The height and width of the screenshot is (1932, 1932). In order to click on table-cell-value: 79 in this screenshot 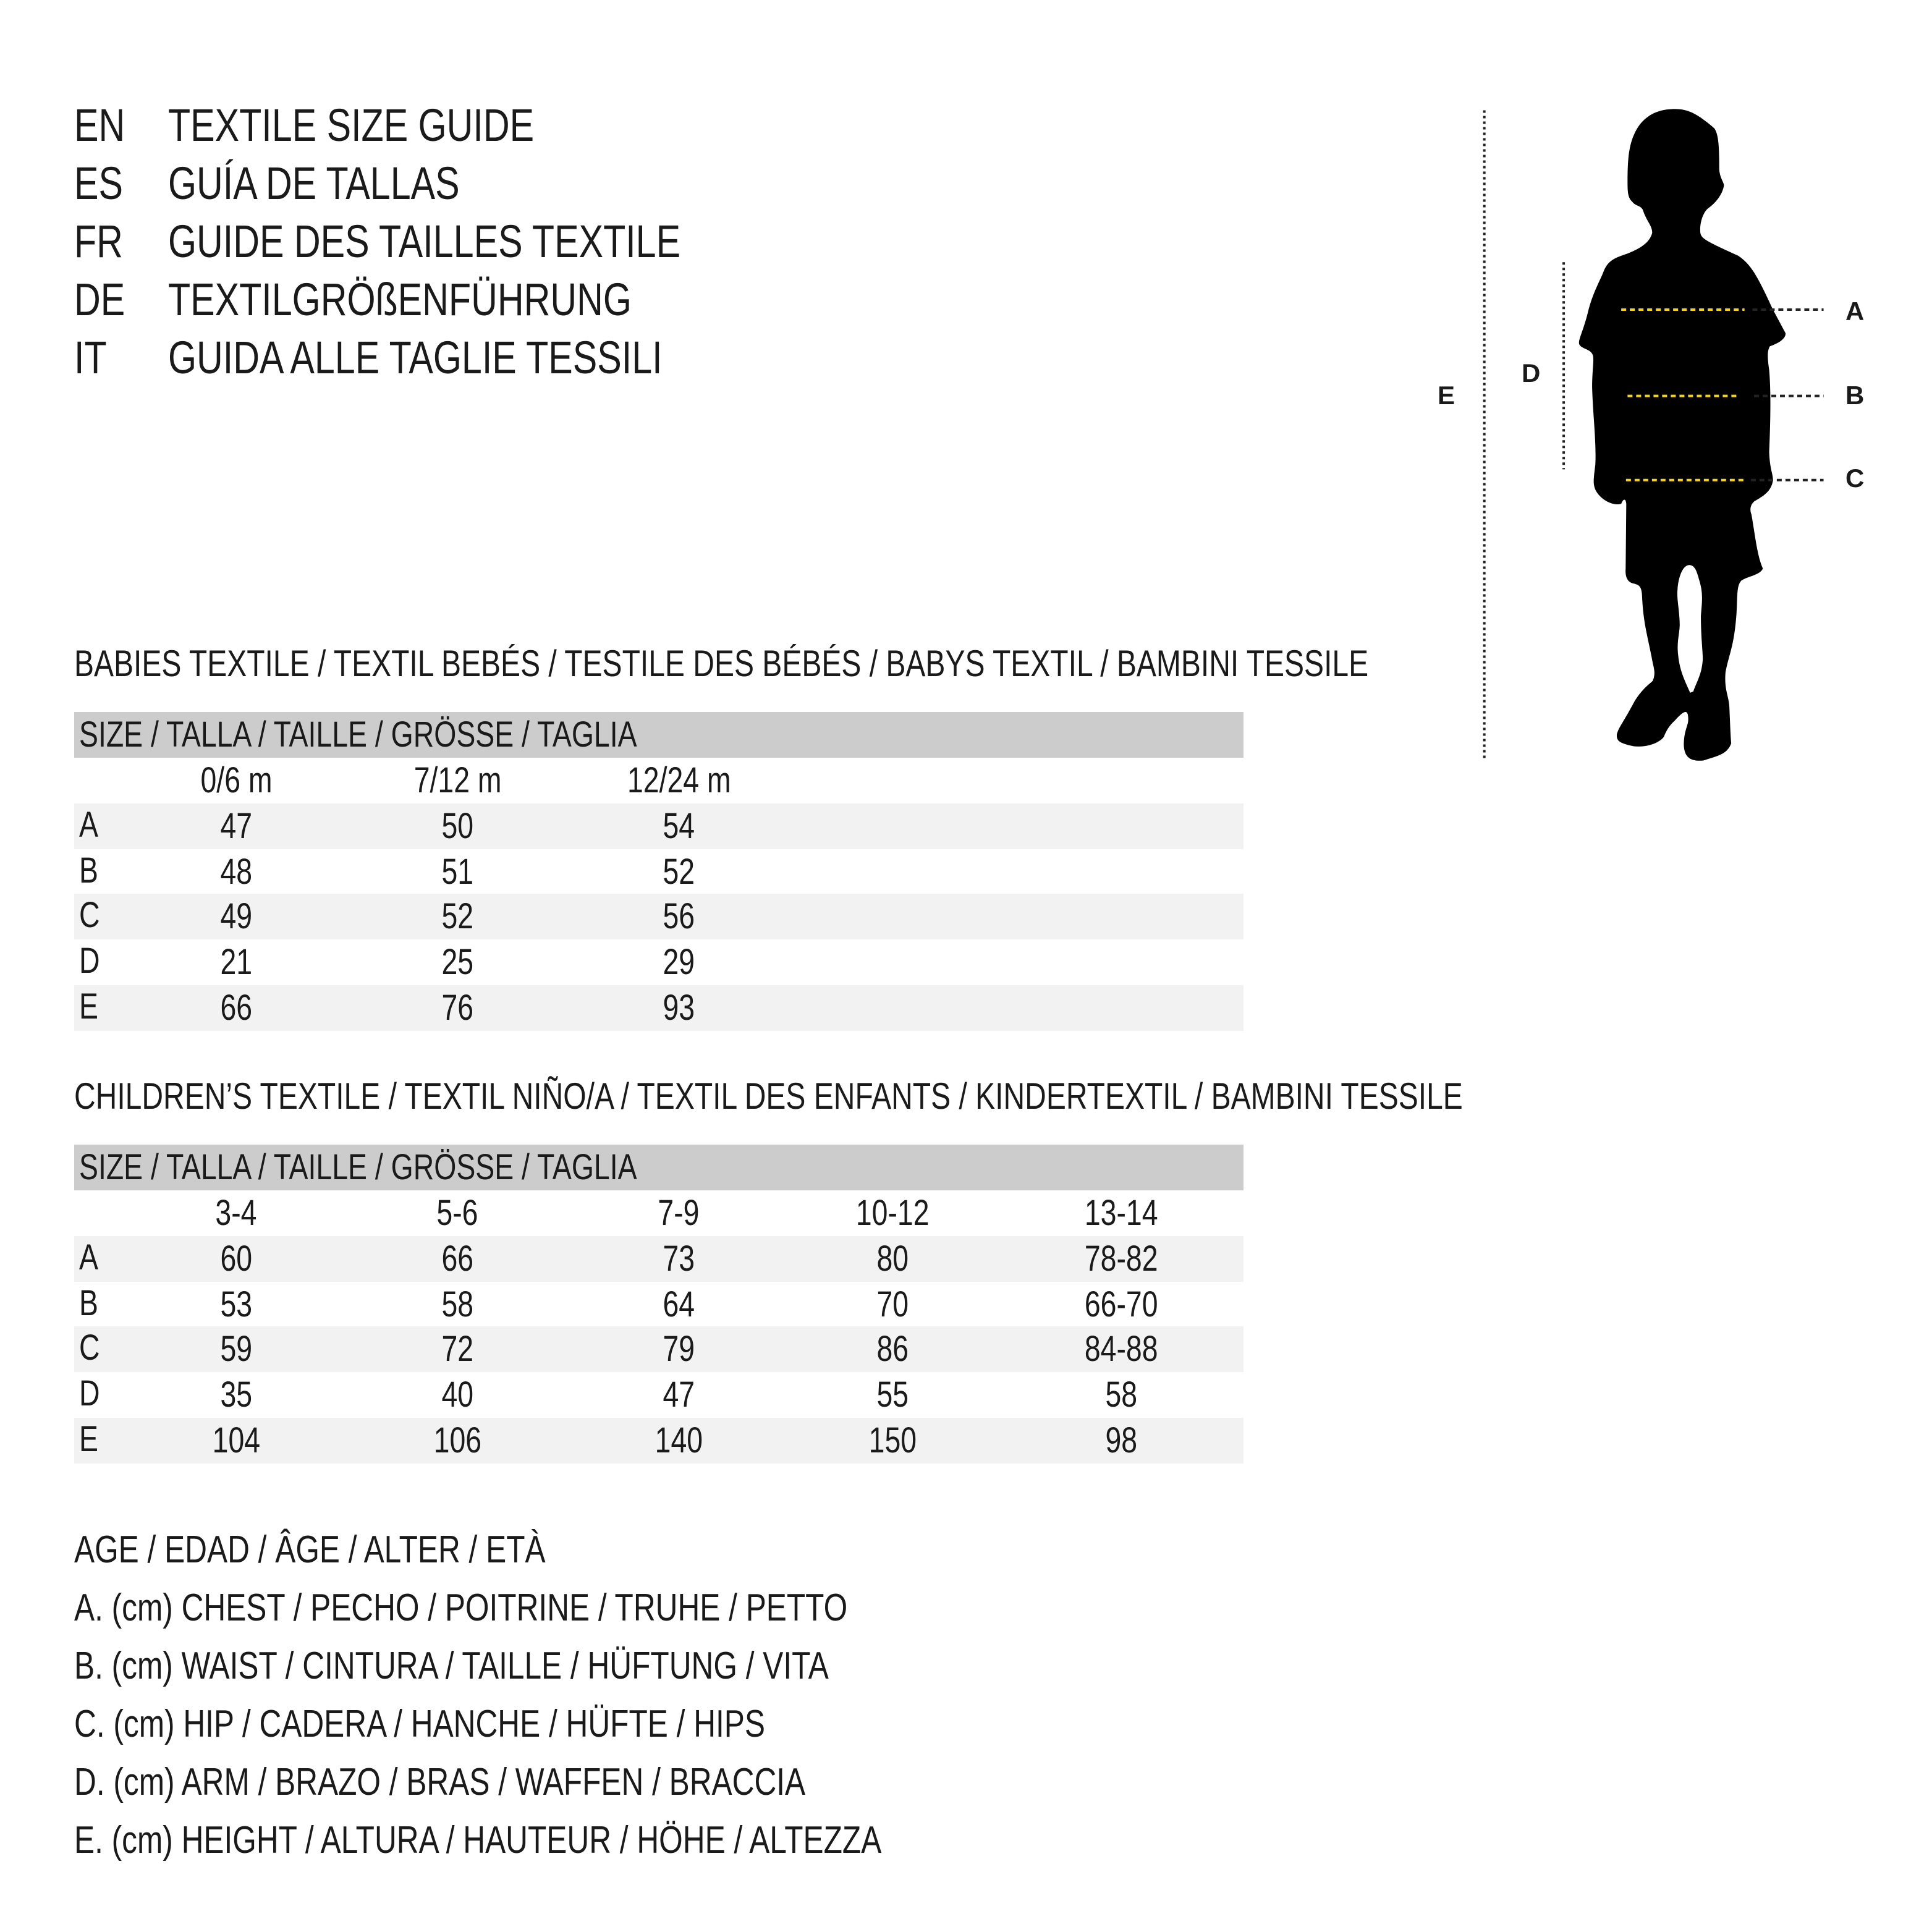, I will do `click(679, 1350)`.